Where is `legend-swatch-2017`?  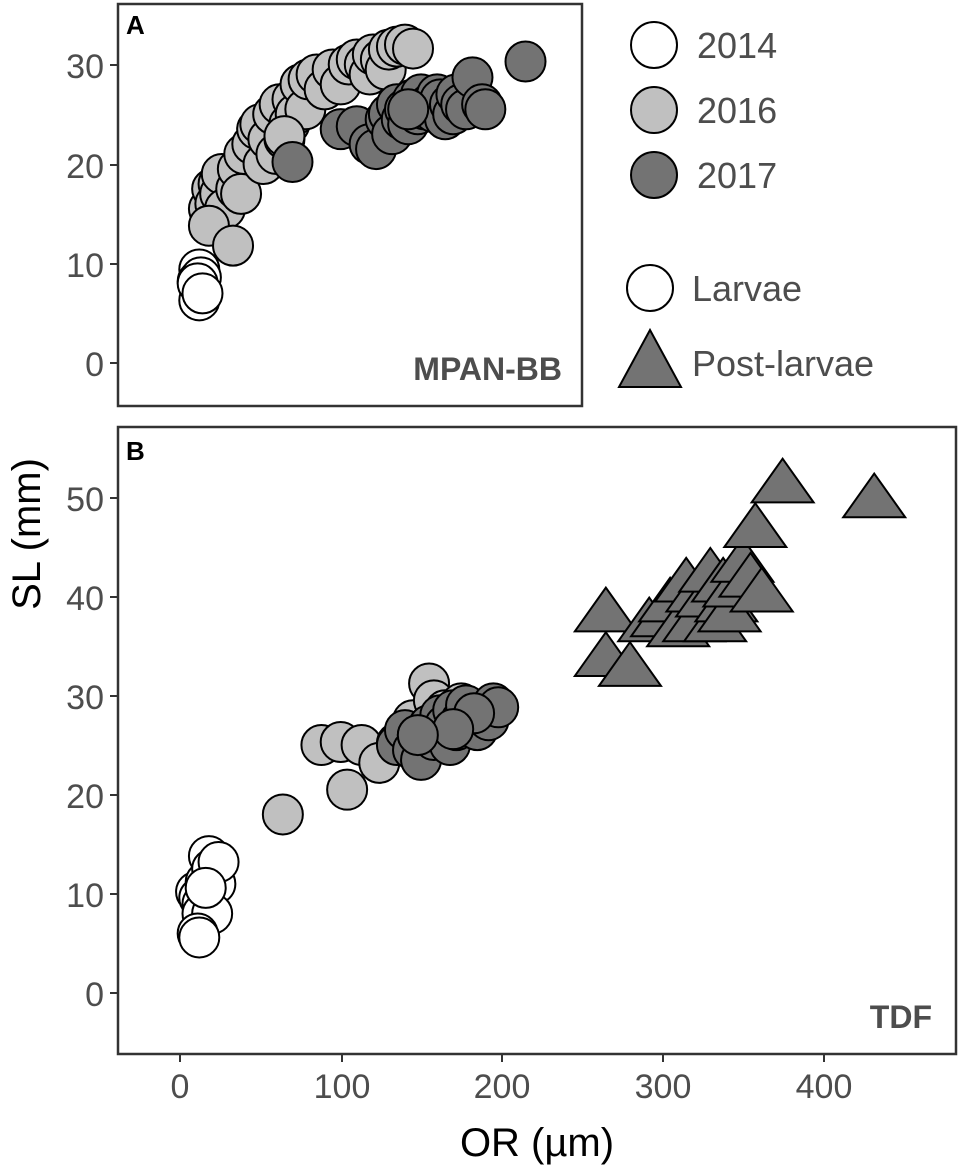 legend-swatch-2017 is located at coordinates (654, 175).